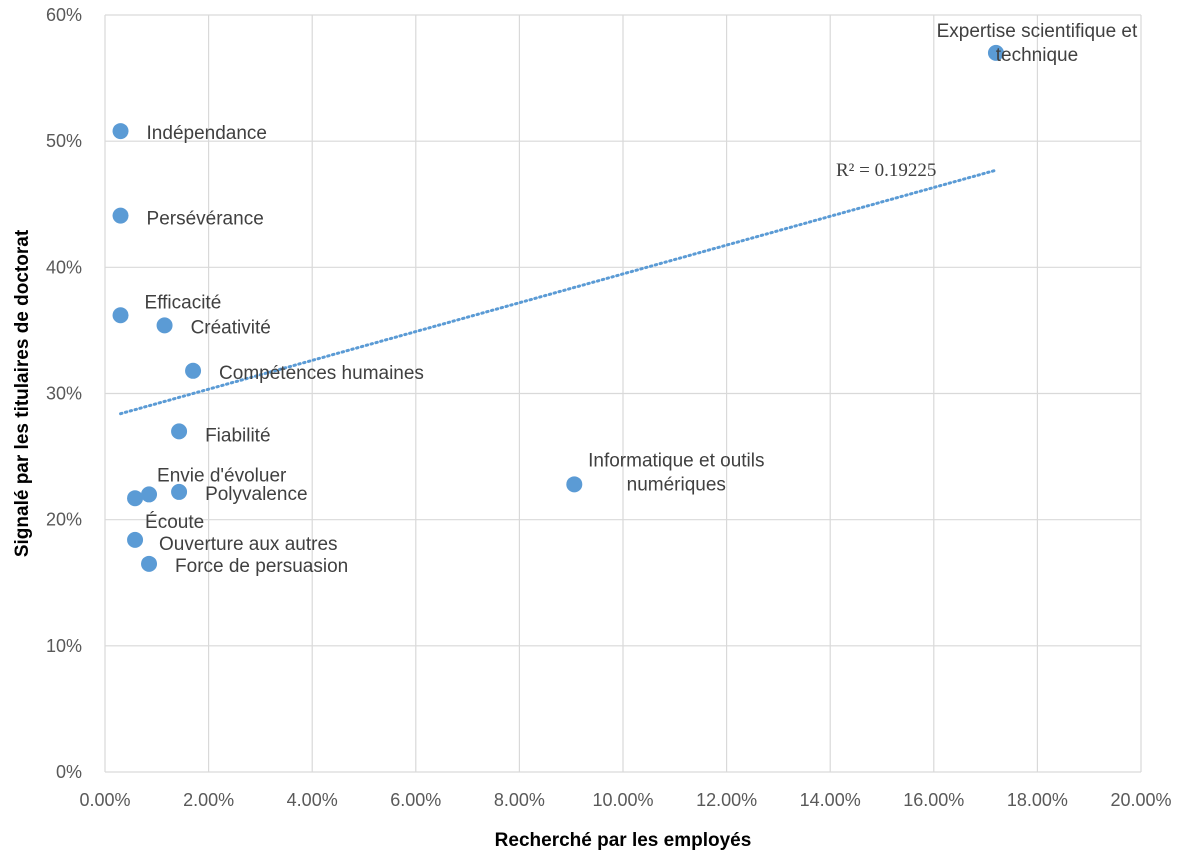 This screenshot has height=858, width=1198. Describe the element at coordinates (519, 800) in the screenshot. I see `x-tick-label: 8.00%` at that location.